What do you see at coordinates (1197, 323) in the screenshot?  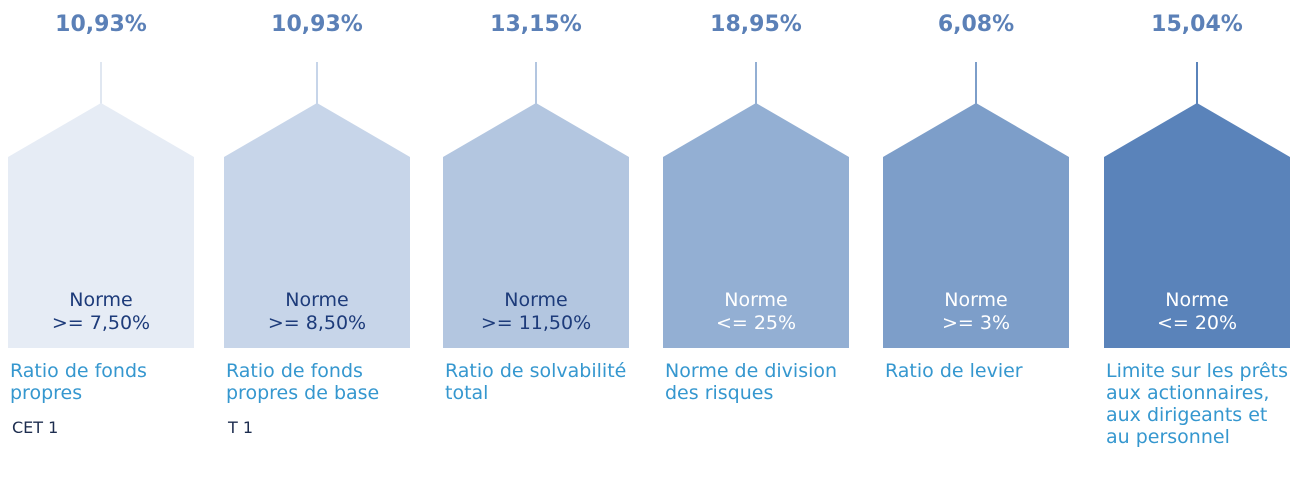 I see `norm-value: <= 20%` at bounding box center [1197, 323].